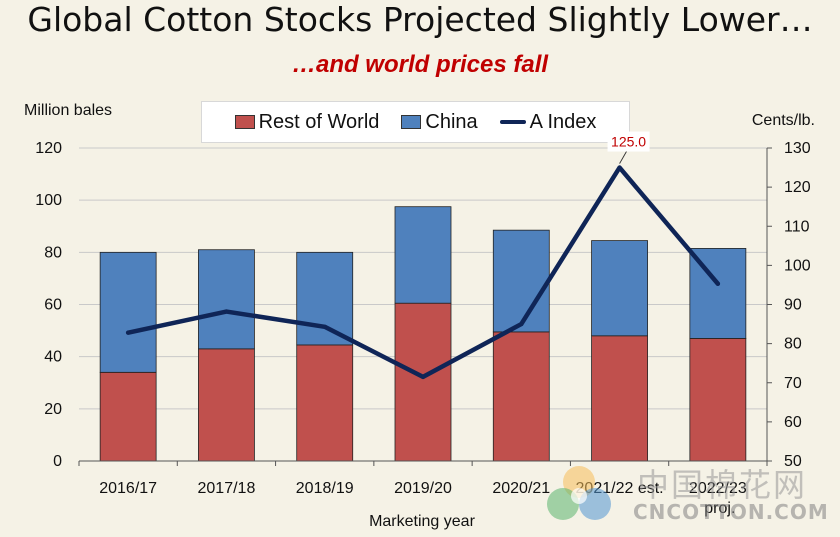 The width and height of the screenshot is (840, 537). What do you see at coordinates (68, 110) in the screenshot?
I see `y-axis-left-title: Million bales` at bounding box center [68, 110].